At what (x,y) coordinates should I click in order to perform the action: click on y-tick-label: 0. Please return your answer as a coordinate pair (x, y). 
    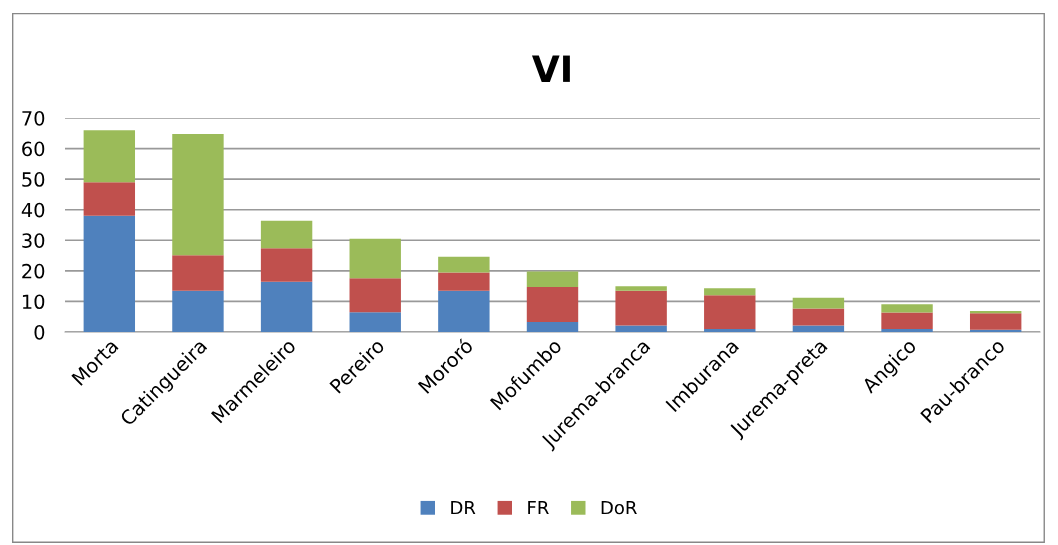
    Looking at the image, I should click on (39, 332).